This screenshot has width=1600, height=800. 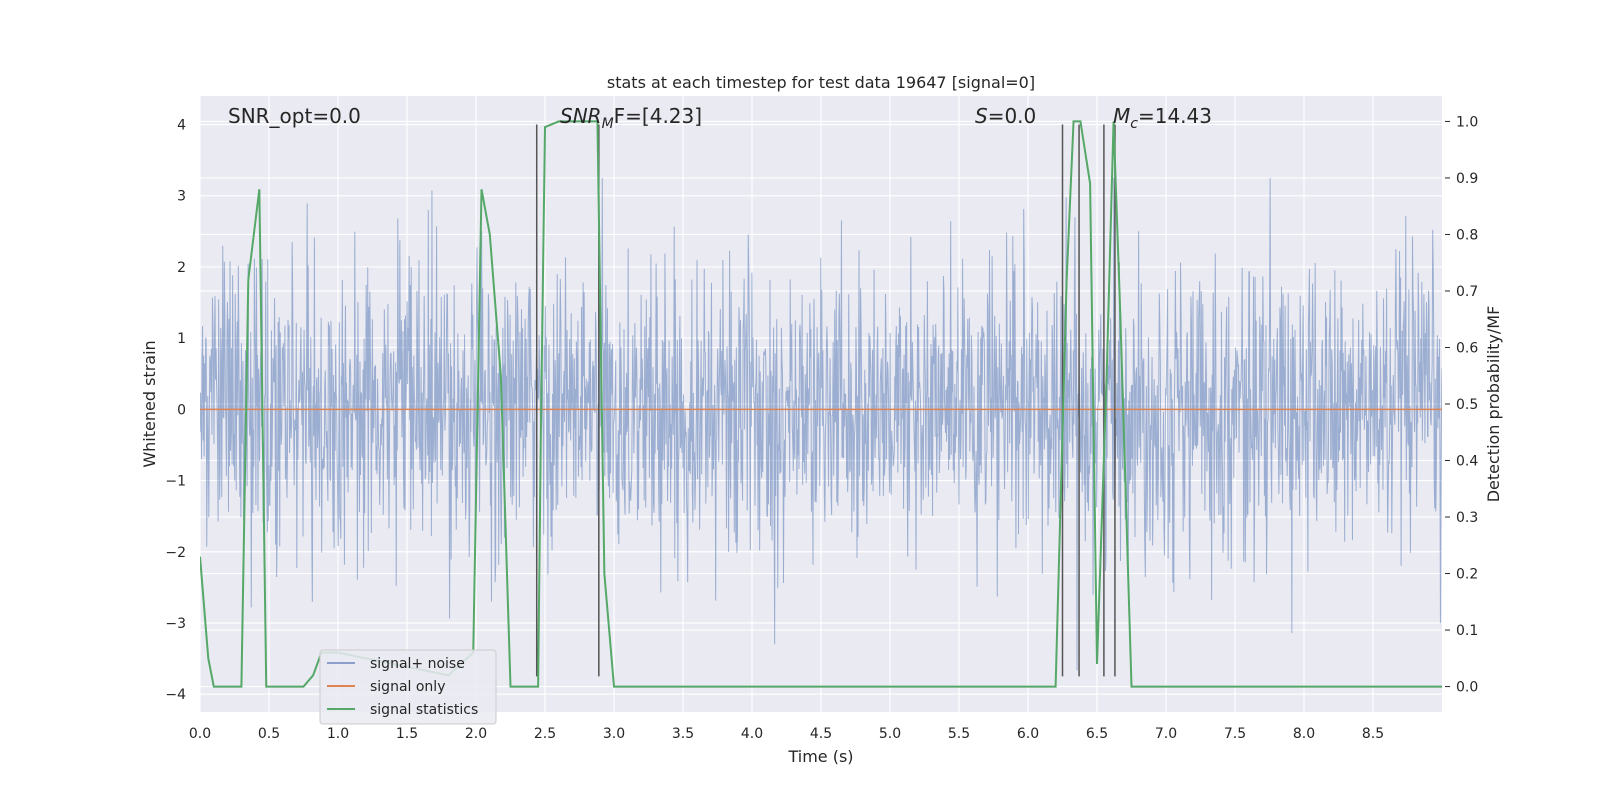 I want to click on annotation-mc: Mc=14.43, so click(x=1162, y=118).